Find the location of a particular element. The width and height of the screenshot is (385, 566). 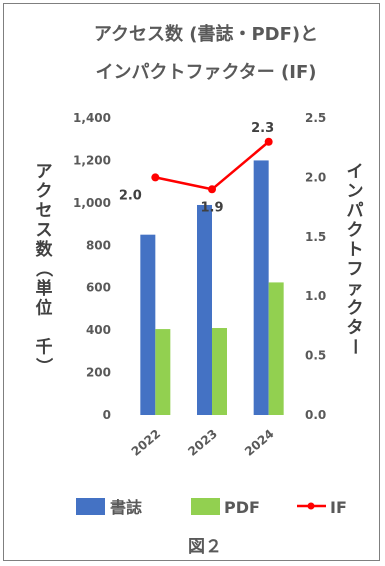

legend: 書誌 PDF IF is located at coordinates (211, 507).